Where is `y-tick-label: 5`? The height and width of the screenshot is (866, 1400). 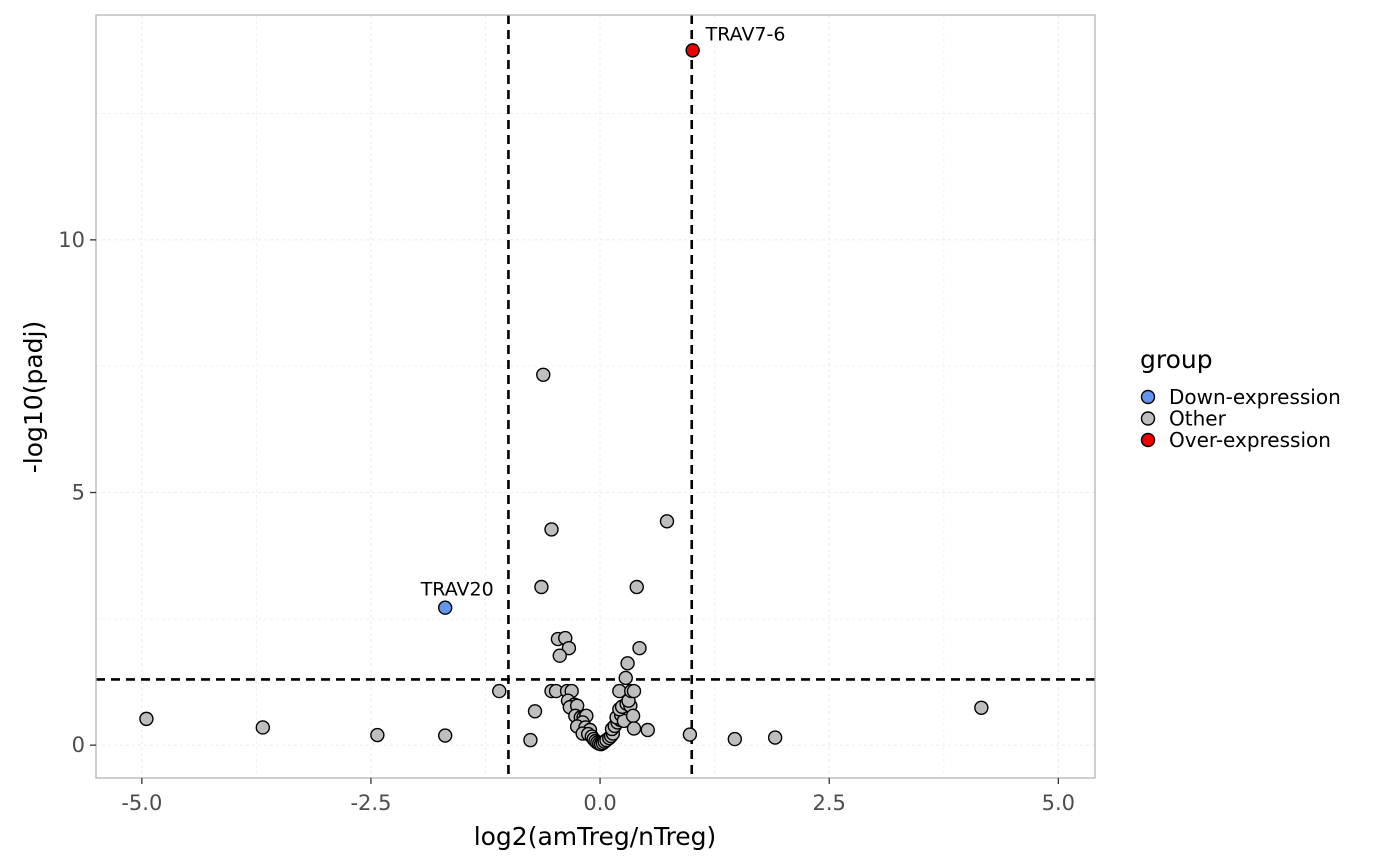 y-tick-label: 5 is located at coordinates (78, 493).